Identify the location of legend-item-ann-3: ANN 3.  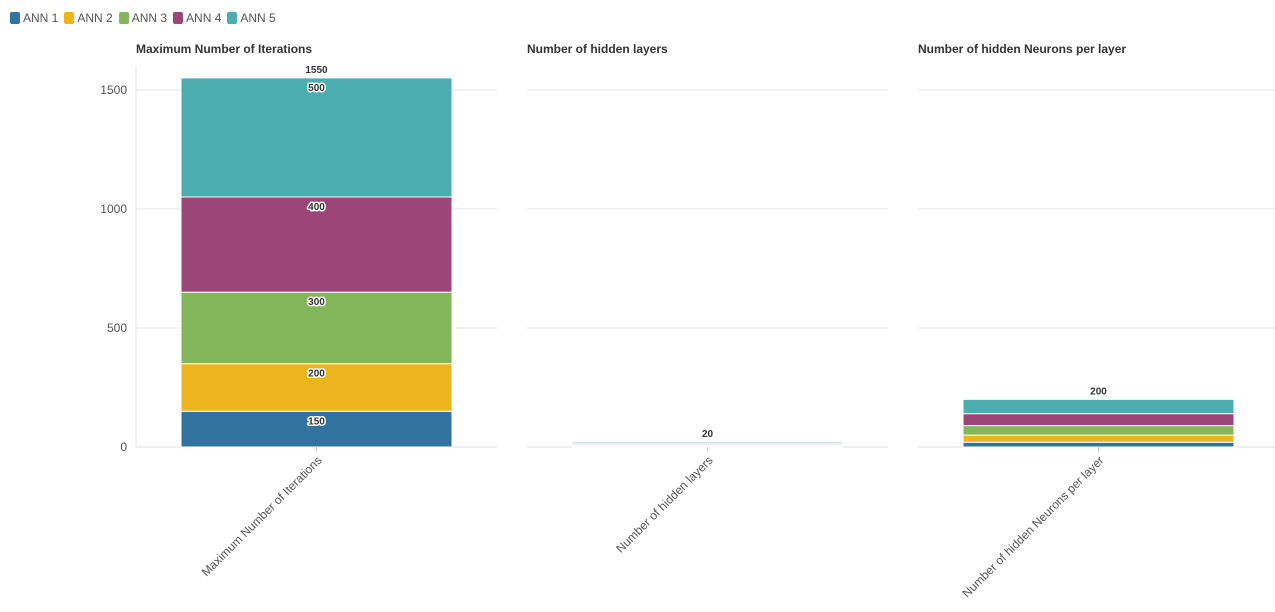
(143, 18).